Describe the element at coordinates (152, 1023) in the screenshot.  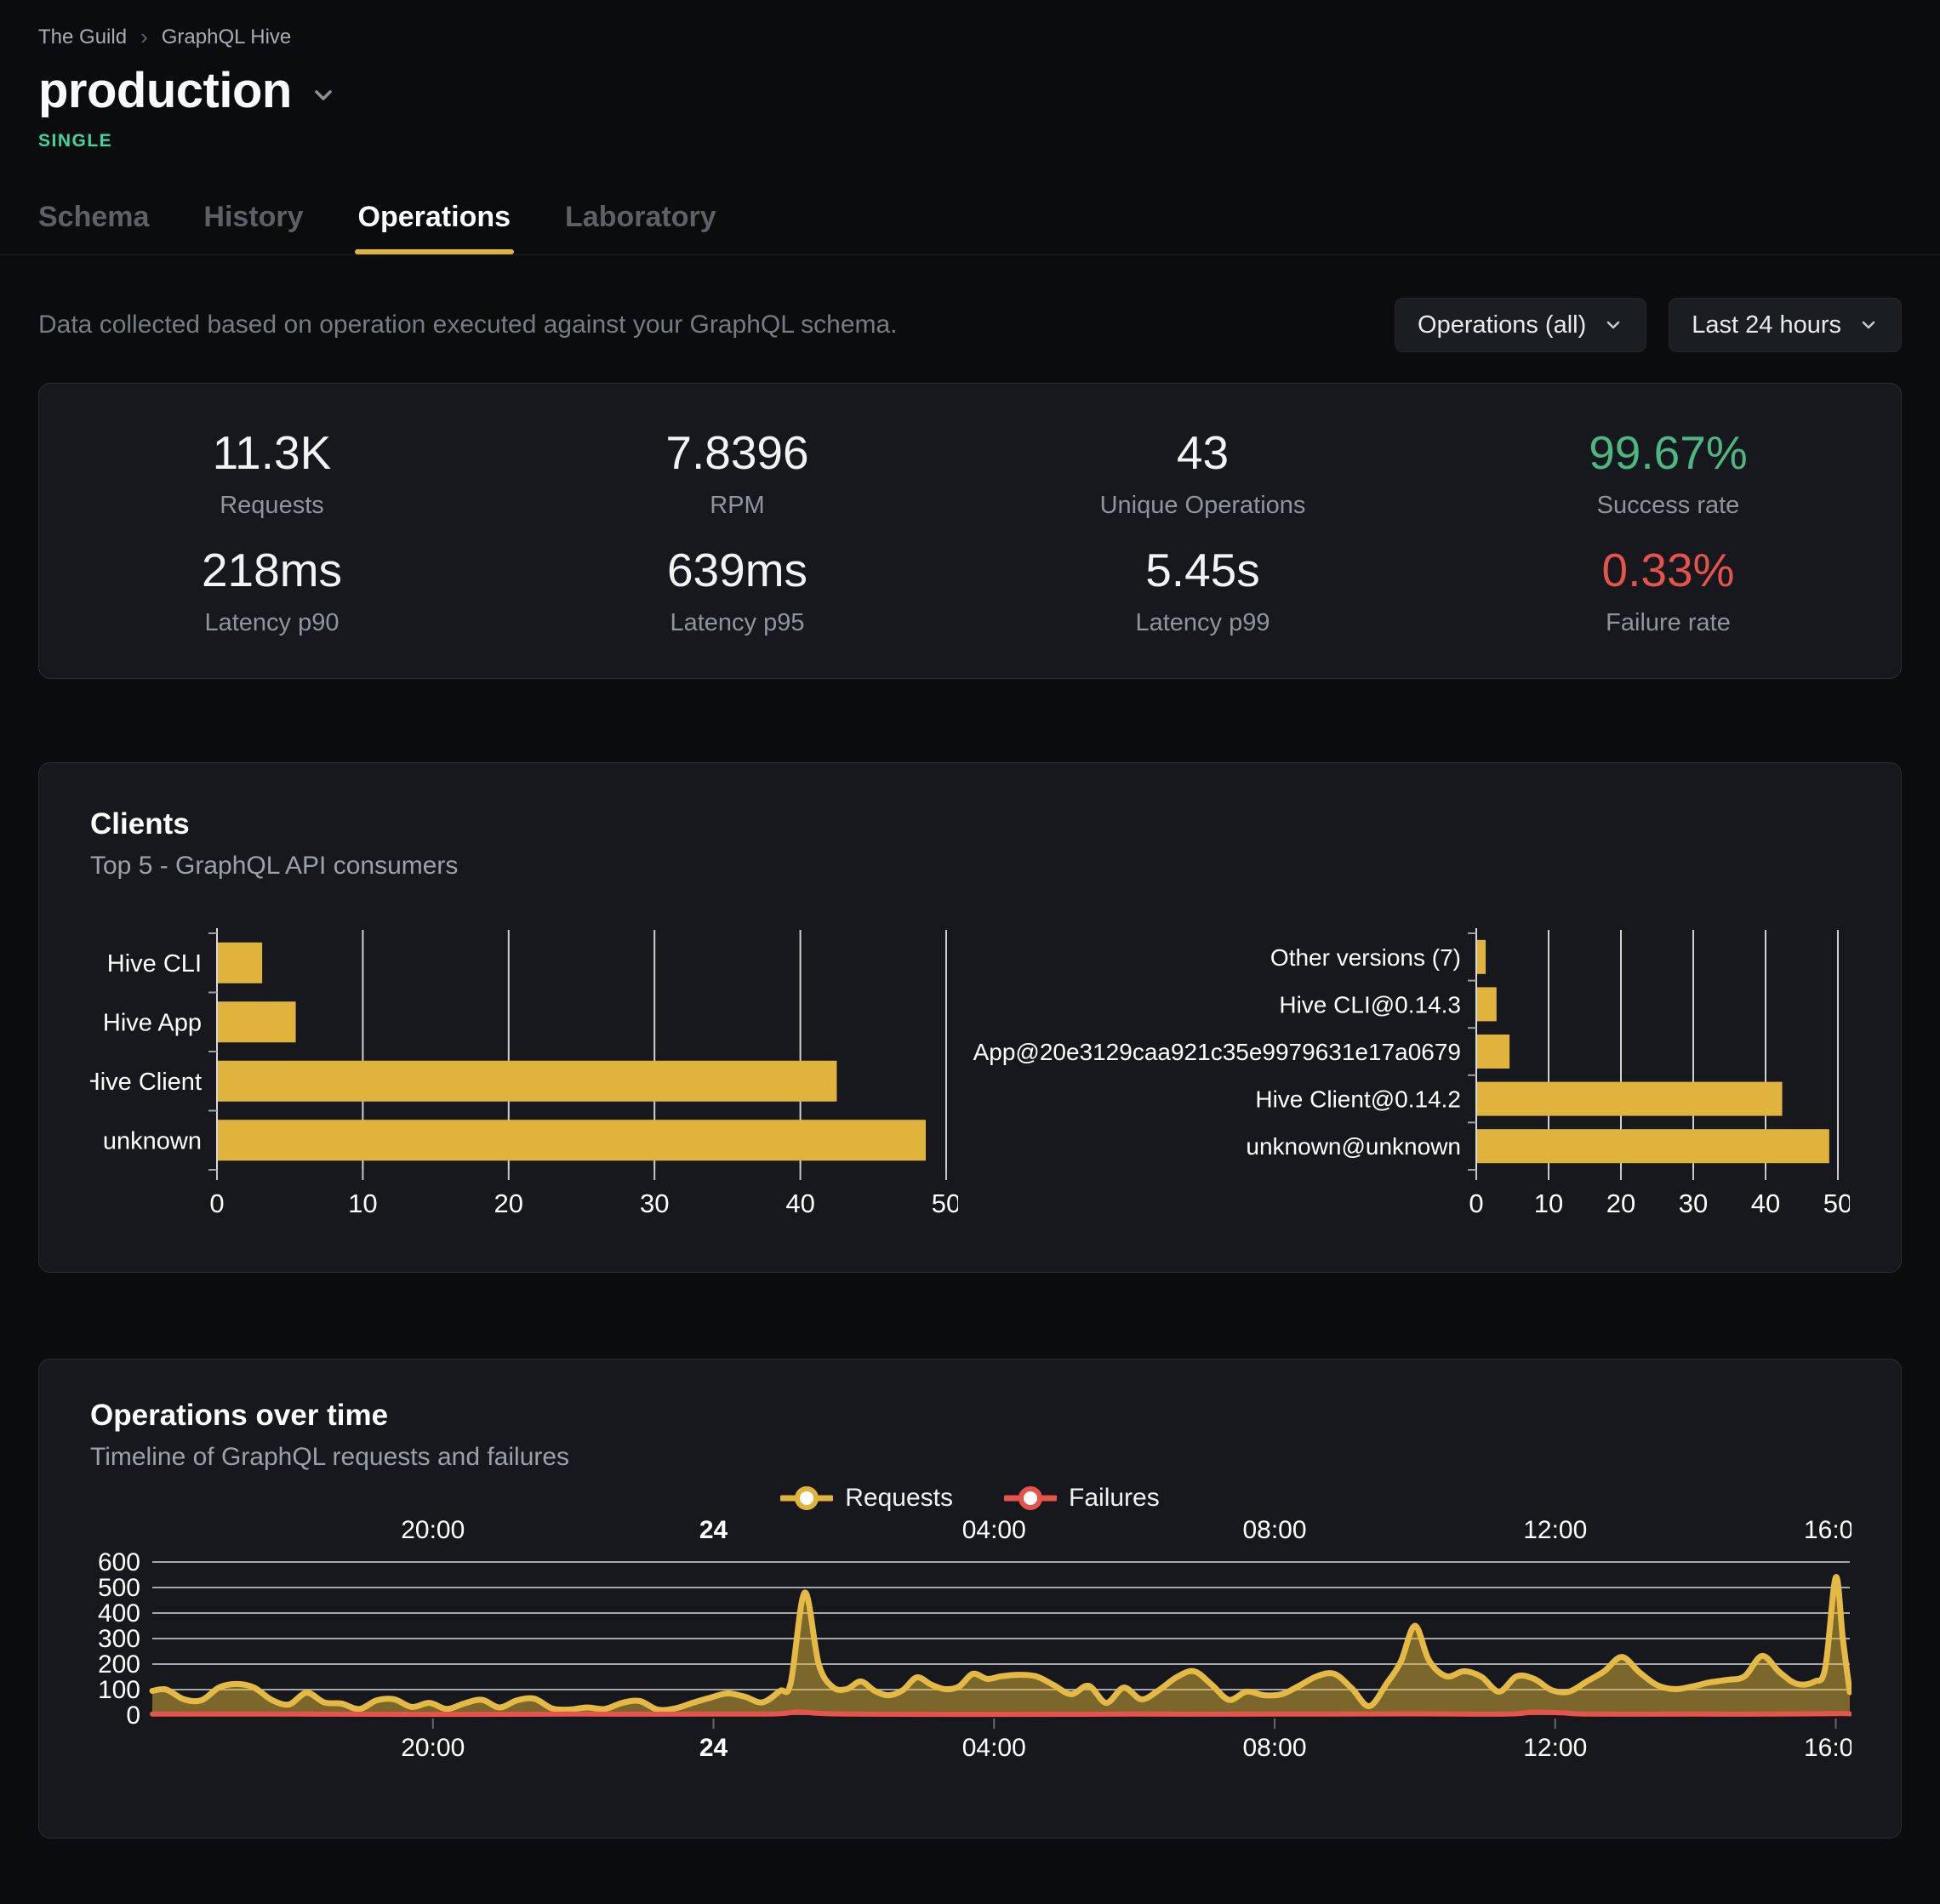
I see `svg-text: Hive App` at that location.